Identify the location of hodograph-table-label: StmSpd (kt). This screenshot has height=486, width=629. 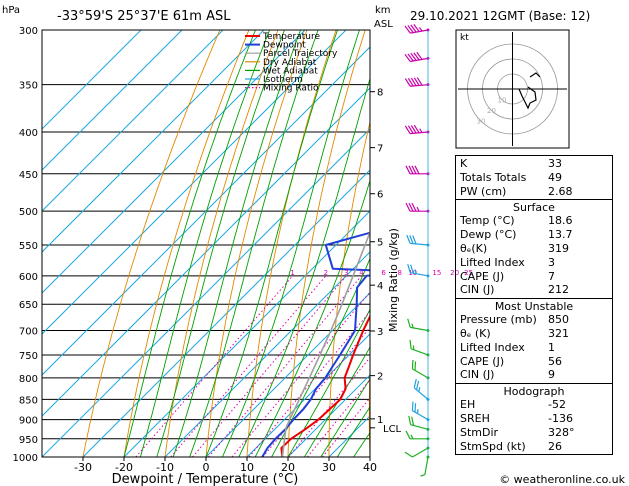
(493, 446).